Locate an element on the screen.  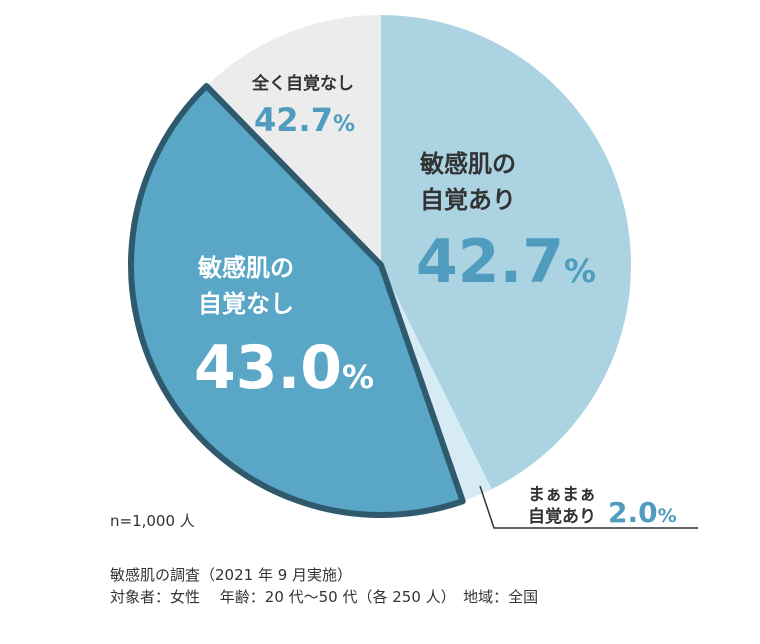
slice-label-sensitive-aware-line1: 敏感肌の is located at coordinates (467, 164).